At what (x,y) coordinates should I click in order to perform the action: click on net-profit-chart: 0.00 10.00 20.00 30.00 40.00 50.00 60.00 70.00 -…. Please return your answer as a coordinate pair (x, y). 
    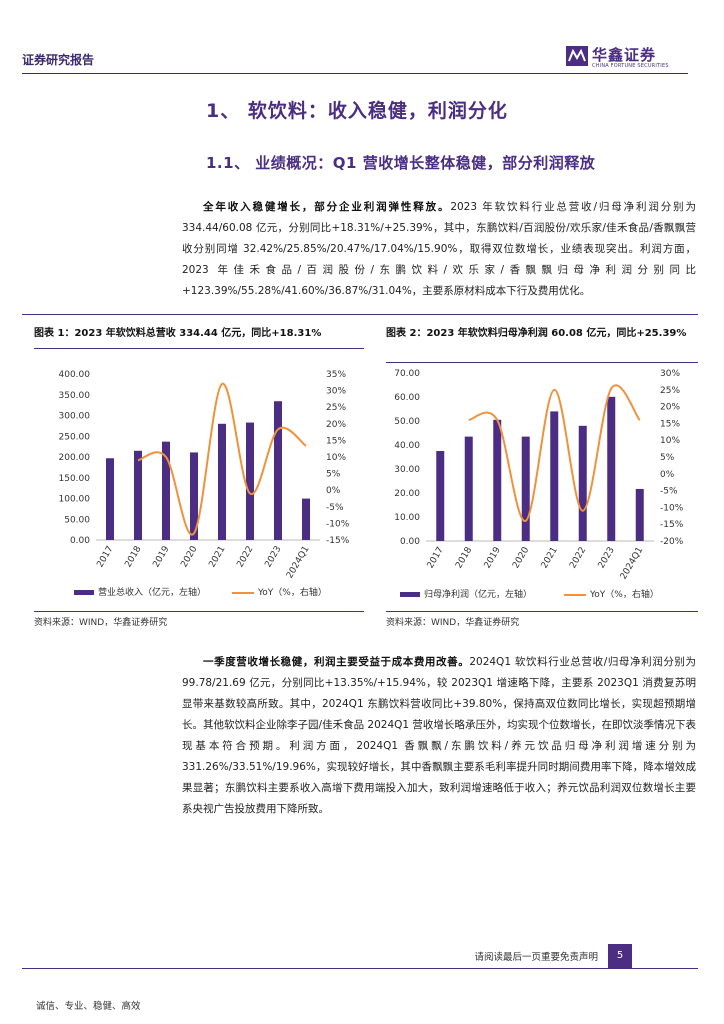
    Looking at the image, I should click on (539, 484).